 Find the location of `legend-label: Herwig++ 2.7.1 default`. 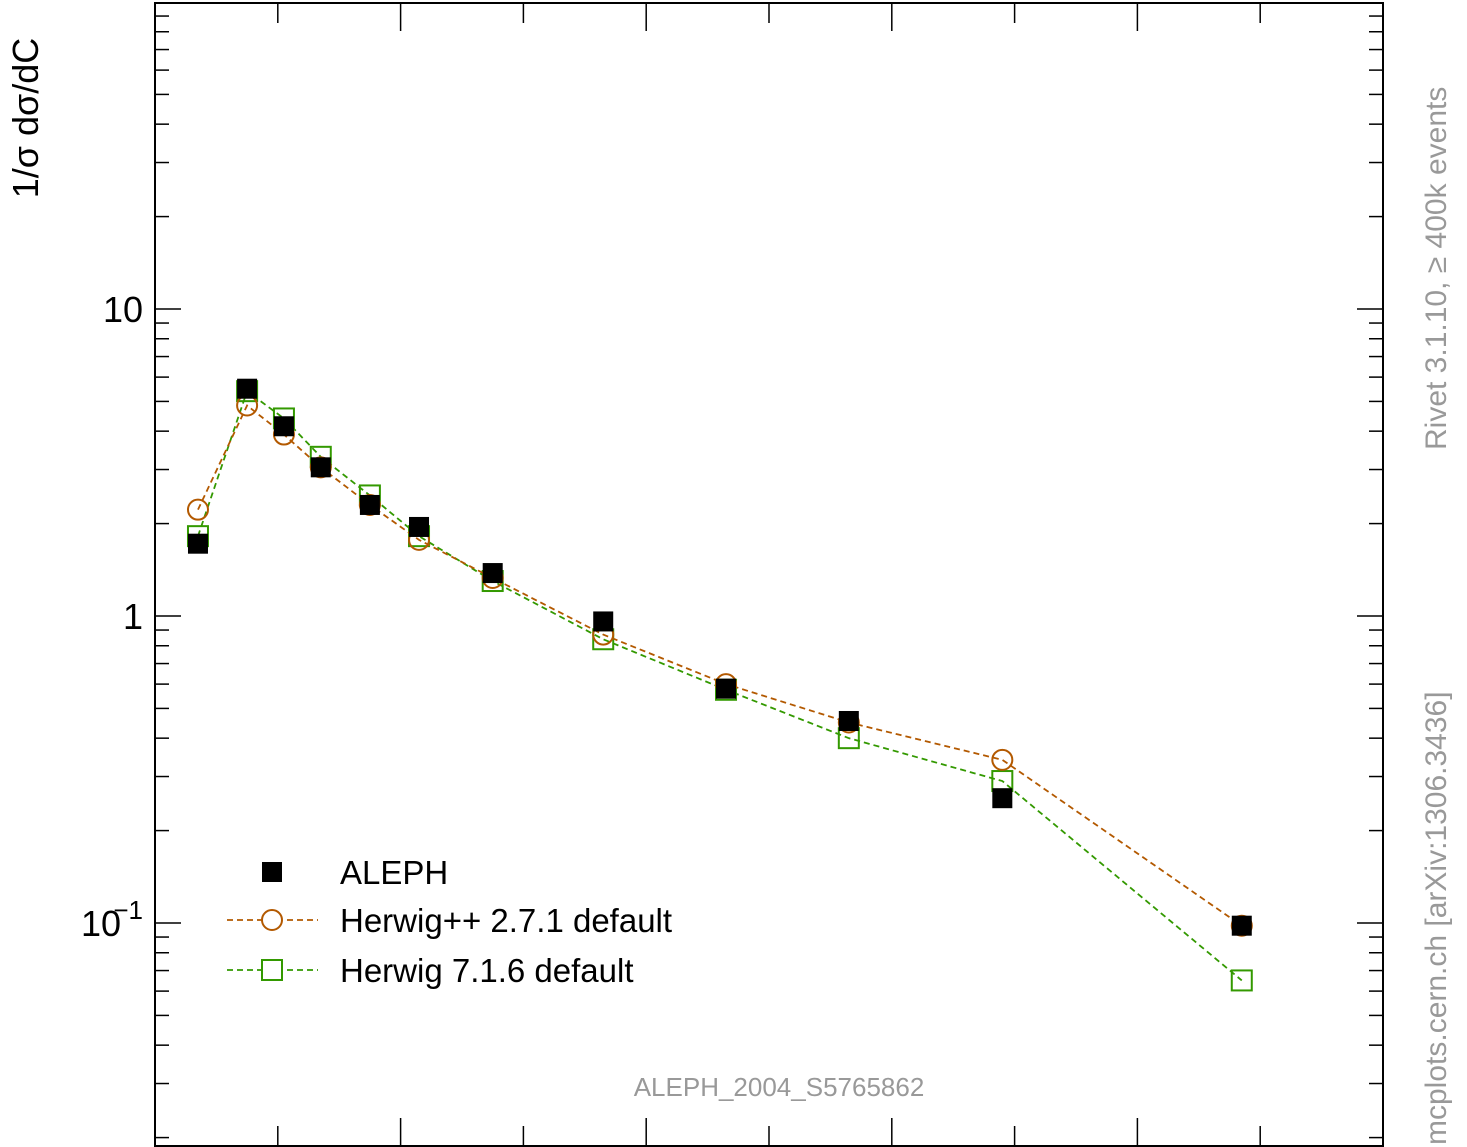

legend-label: Herwig++ 2.7.1 default is located at coordinates (506, 920).